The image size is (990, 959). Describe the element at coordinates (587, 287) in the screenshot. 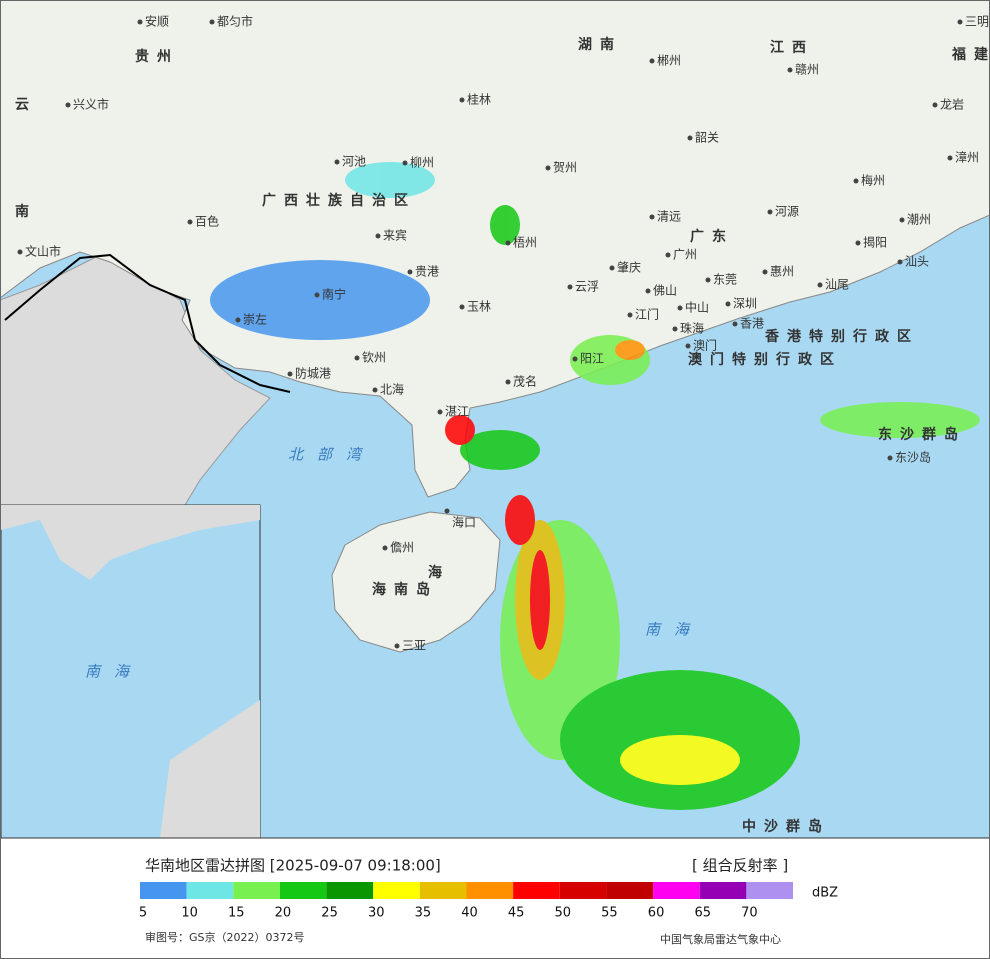

I see `city-label: 云浮` at that location.